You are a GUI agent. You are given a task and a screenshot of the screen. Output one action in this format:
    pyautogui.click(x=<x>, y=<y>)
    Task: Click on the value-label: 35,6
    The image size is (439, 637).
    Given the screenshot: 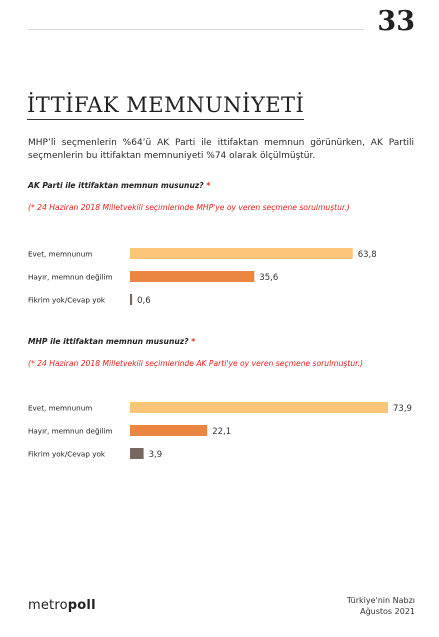 What is the action you would take?
    pyautogui.click(x=268, y=278)
    